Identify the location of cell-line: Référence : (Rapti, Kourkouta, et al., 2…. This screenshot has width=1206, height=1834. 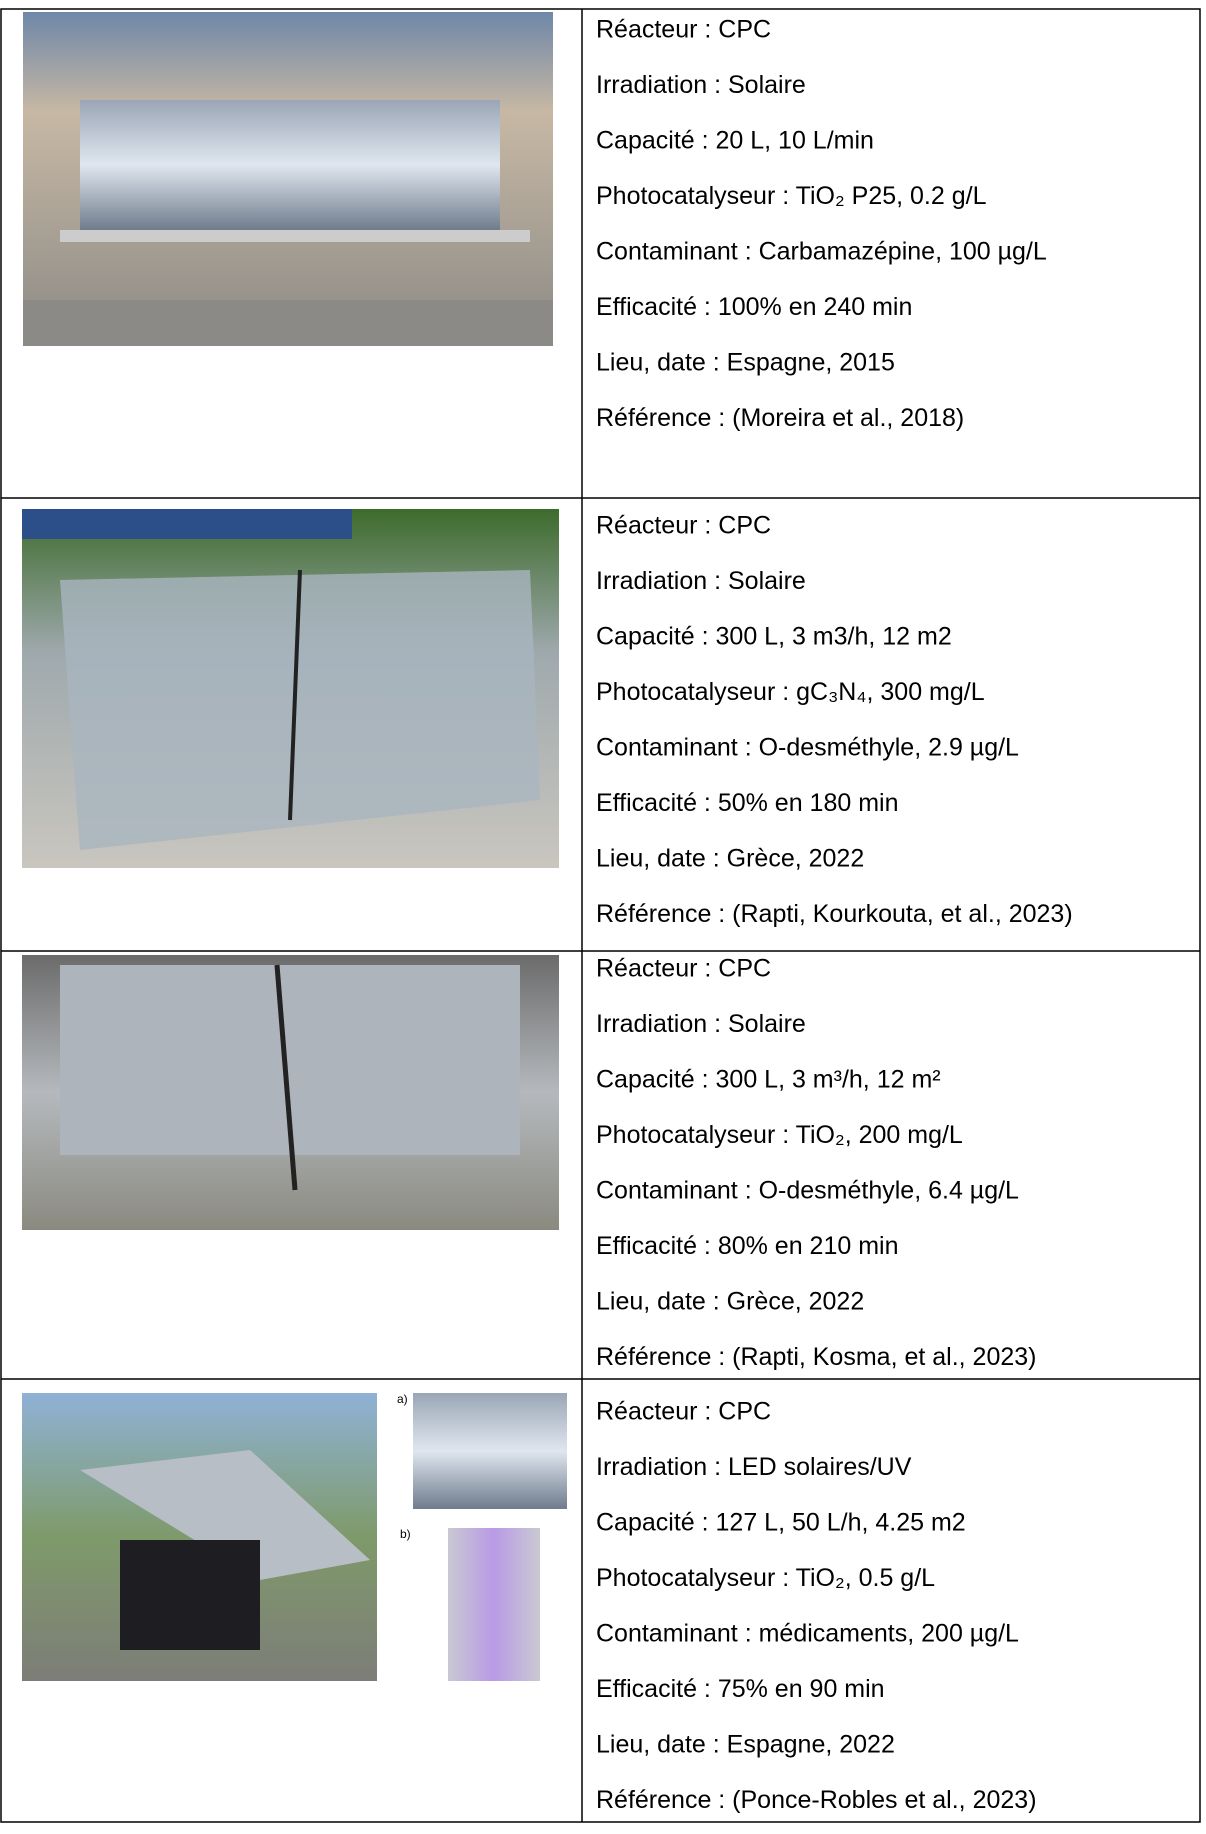
(834, 914).